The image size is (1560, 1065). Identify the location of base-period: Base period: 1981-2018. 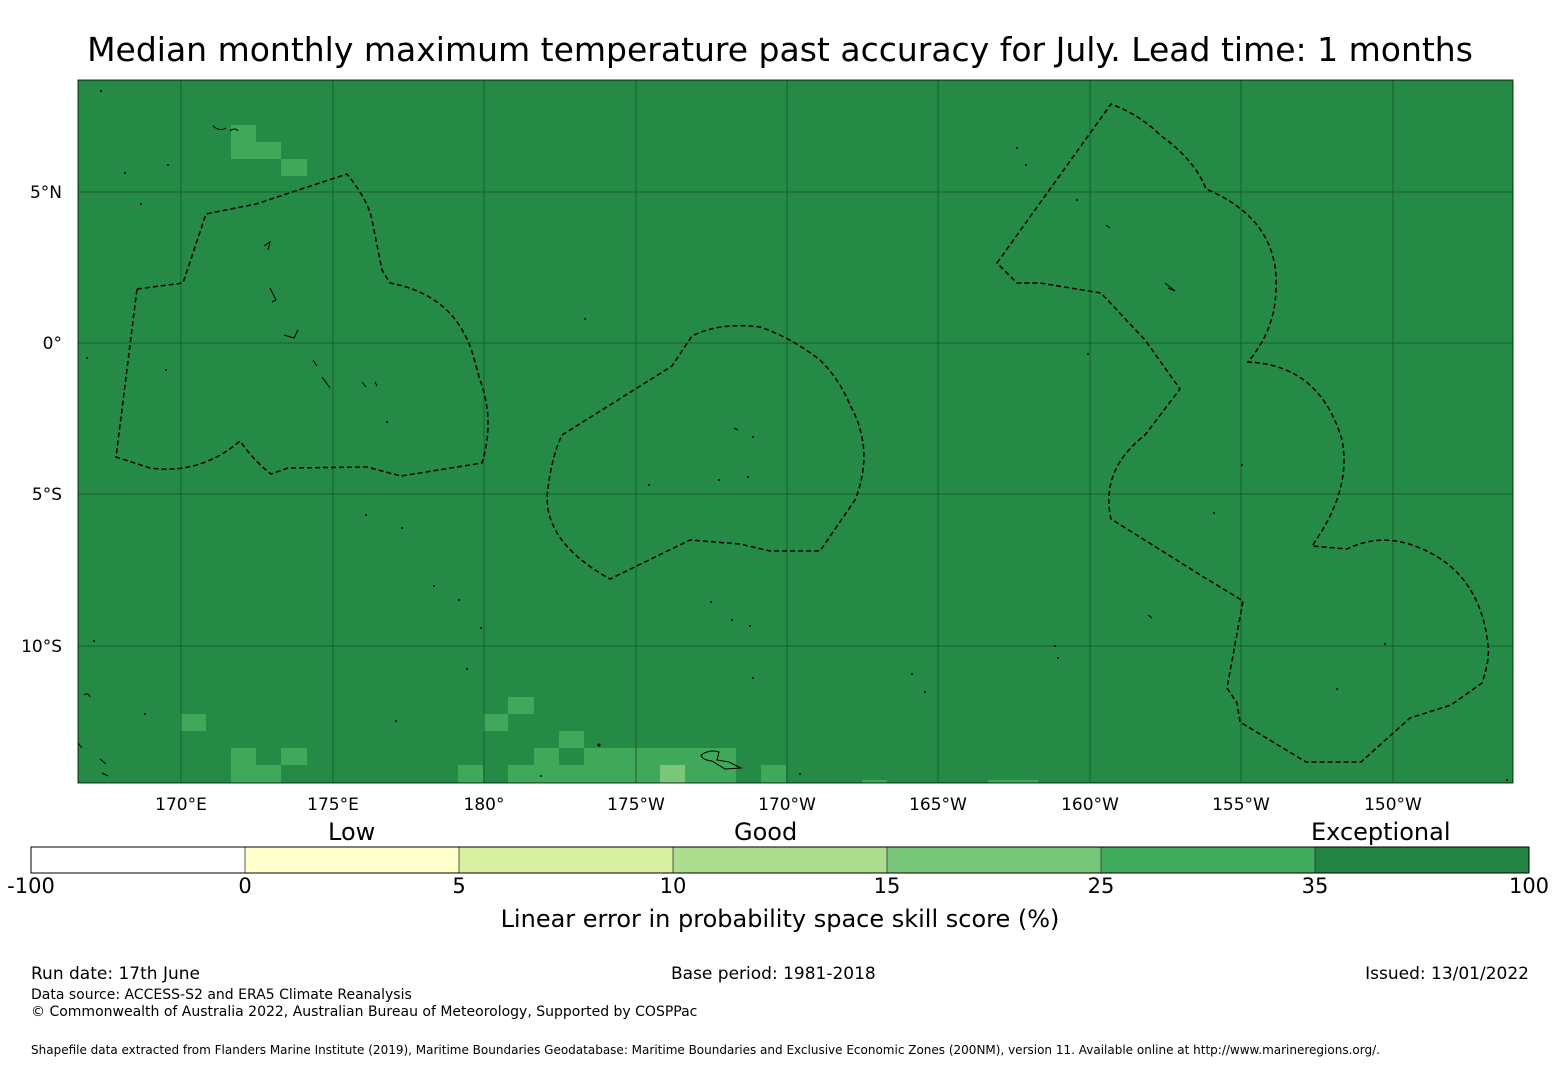
(773, 974).